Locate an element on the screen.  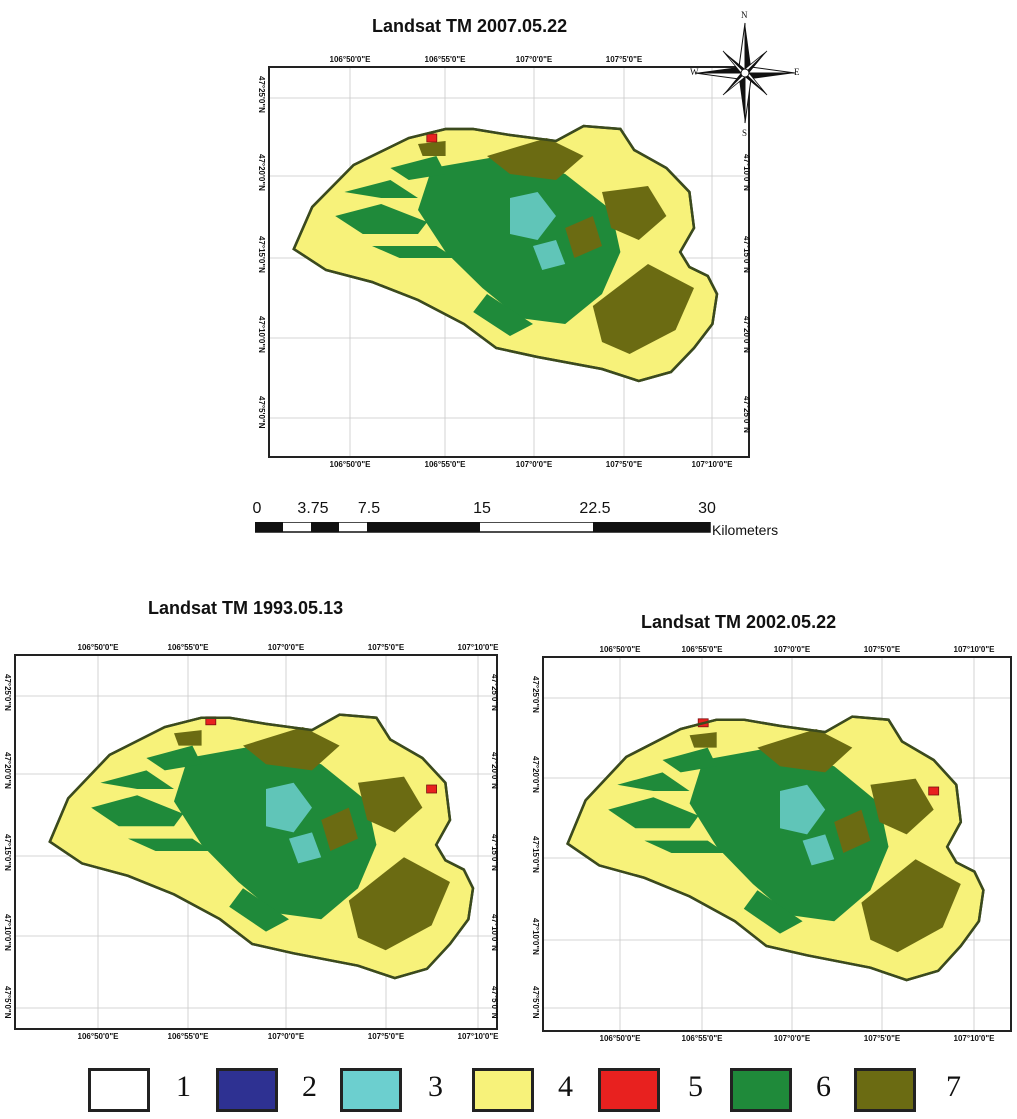
compass-e: E is located at coordinates (797, 72).